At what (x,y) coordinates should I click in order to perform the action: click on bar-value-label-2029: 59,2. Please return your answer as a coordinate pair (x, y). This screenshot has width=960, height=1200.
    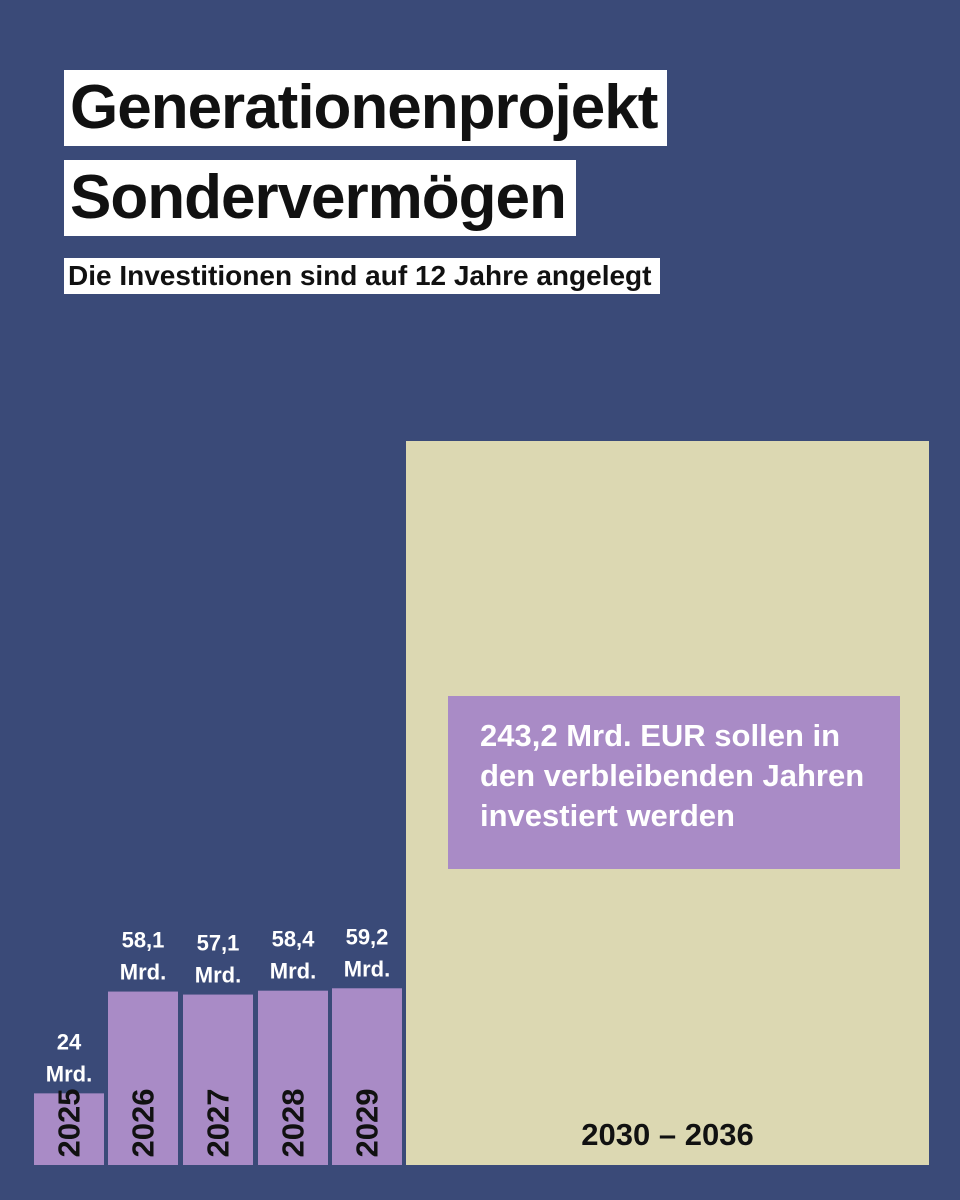
    Looking at the image, I should click on (367, 936).